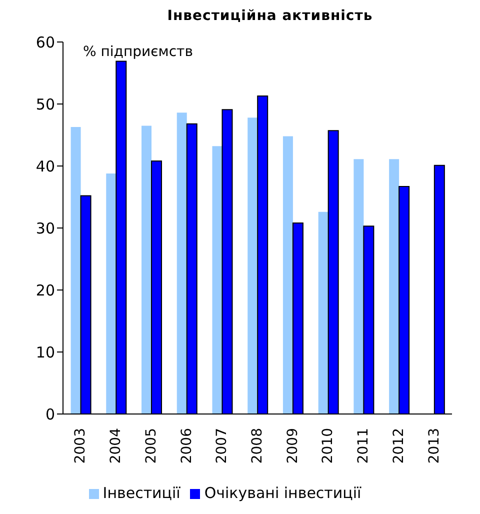 The height and width of the screenshot is (514, 480). I want to click on x-tick-label: 2012, so click(398, 446).